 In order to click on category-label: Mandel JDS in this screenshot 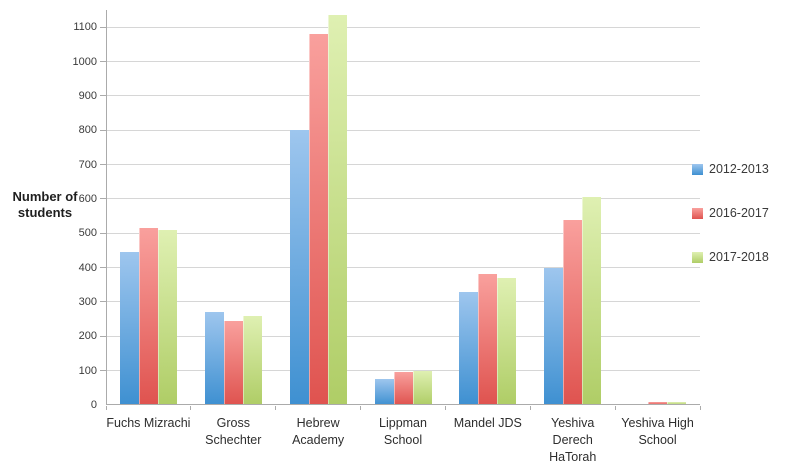, I will do `click(487, 423)`.